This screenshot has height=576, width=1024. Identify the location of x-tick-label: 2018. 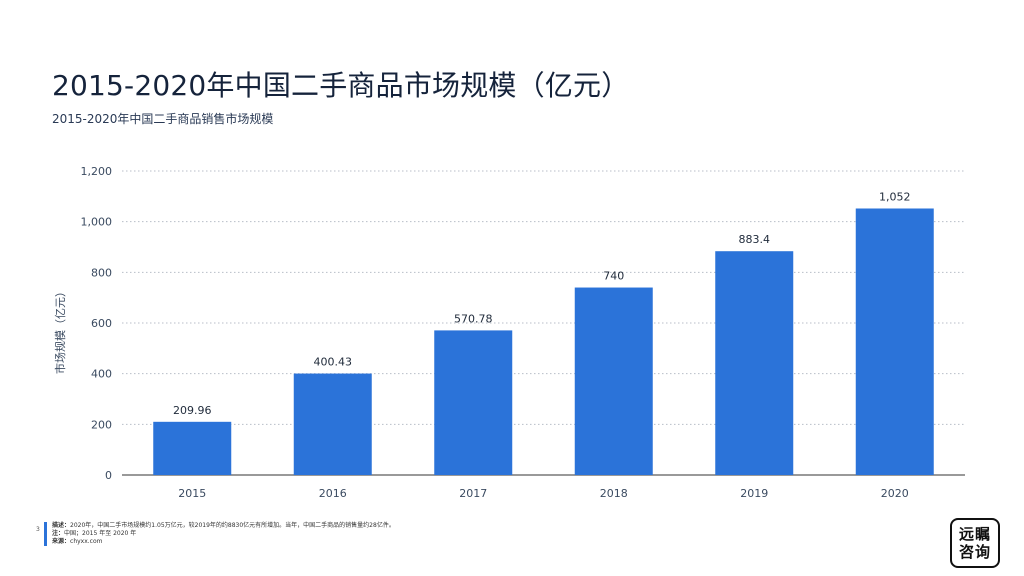
(614, 493).